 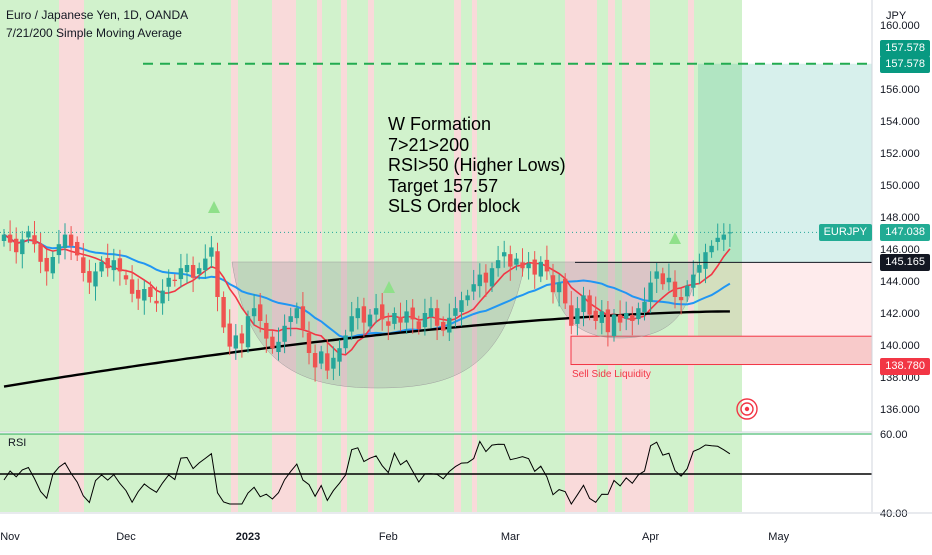 I want to click on note-line: RSI>50 (Higher Lows), so click(x=477, y=165).